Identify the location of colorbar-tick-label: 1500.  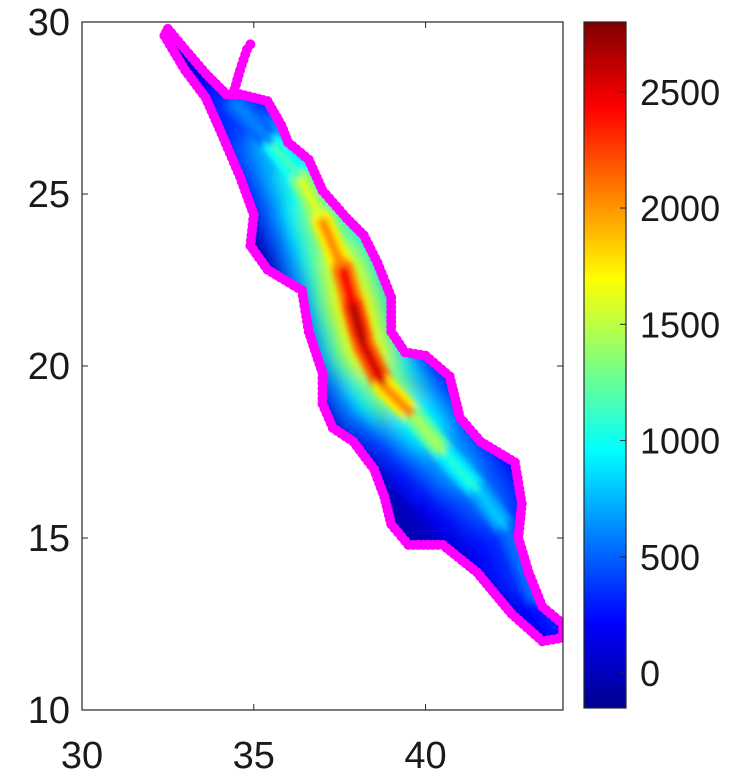
(680, 324).